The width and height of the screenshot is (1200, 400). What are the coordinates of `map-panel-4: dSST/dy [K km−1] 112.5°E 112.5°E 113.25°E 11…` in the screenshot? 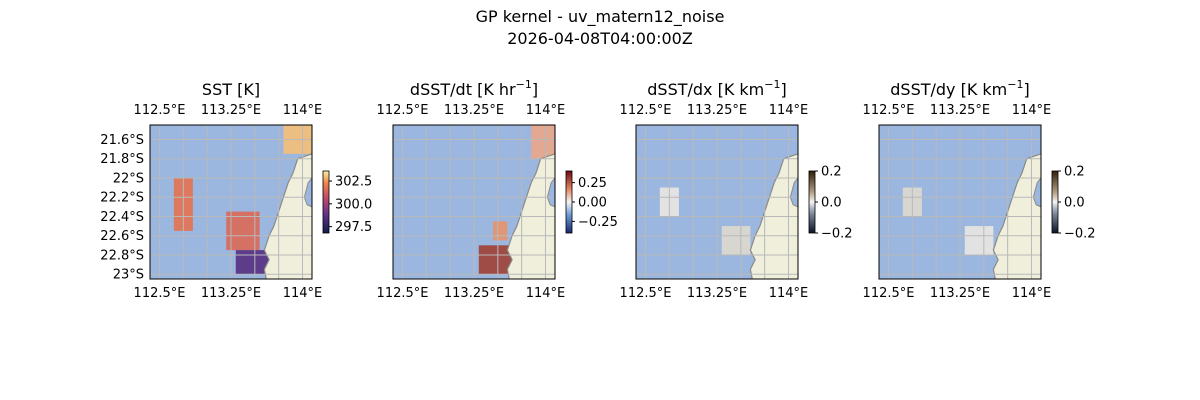 It's located at (979, 189).